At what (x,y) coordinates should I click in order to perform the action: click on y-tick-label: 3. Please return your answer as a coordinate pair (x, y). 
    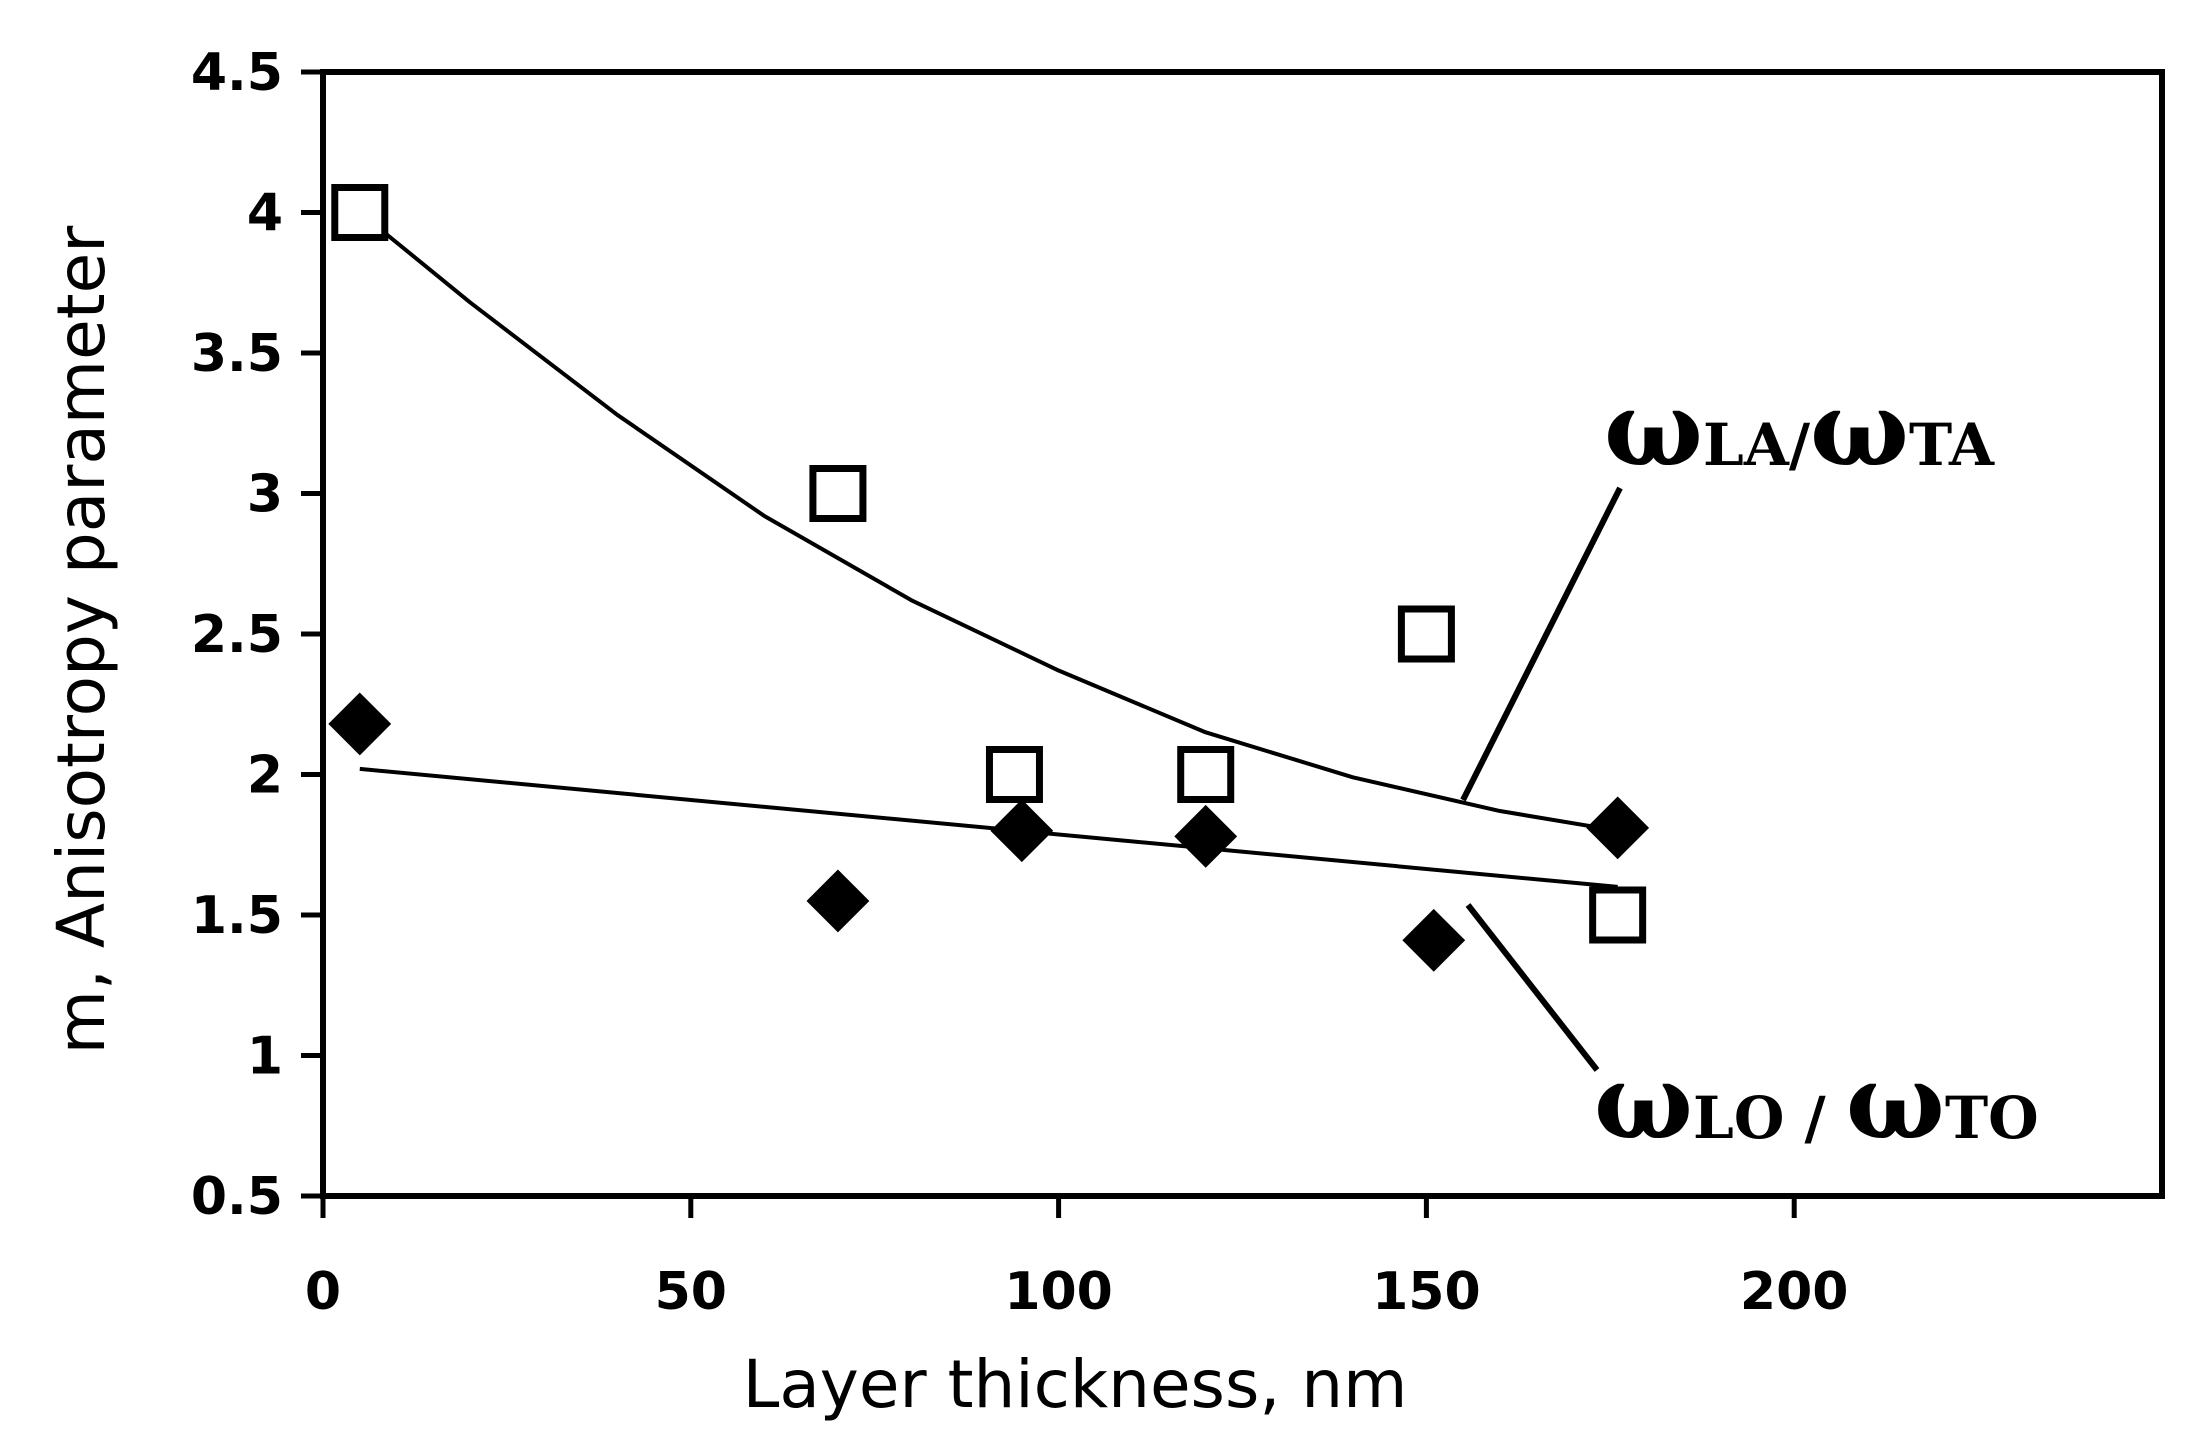
    Looking at the image, I should click on (265, 495).